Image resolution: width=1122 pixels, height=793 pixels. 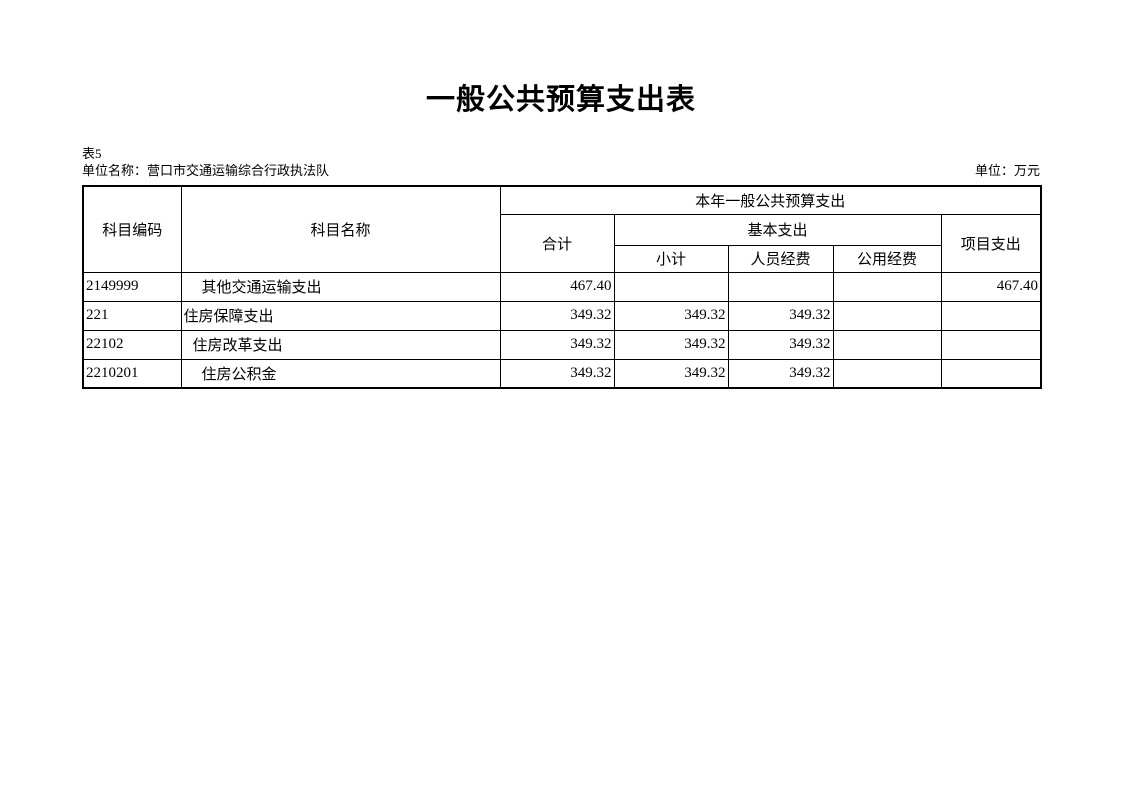 What do you see at coordinates (671, 286) in the screenshot?
I see `subtotal-cell` at bounding box center [671, 286].